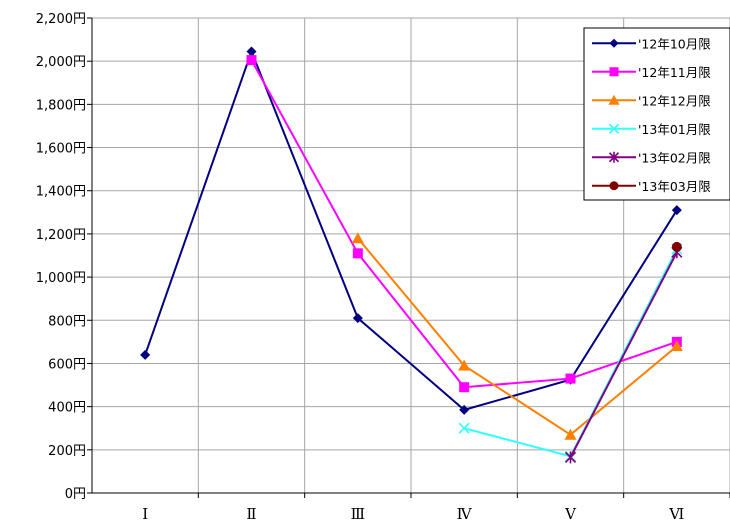  Describe the element at coordinates (61, 105) in the screenshot. I see `y-tick-label: 1,800円` at that location.